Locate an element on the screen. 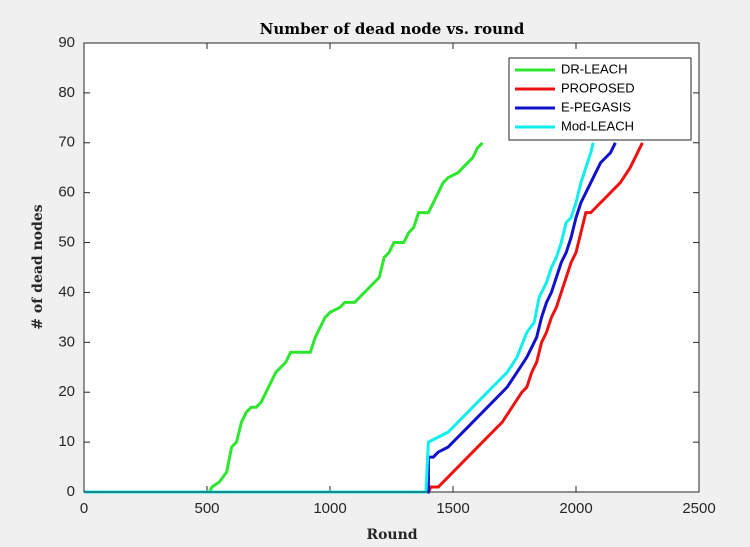 This screenshot has height=547, width=750. y-tick-label: 0 is located at coordinates (71, 491).